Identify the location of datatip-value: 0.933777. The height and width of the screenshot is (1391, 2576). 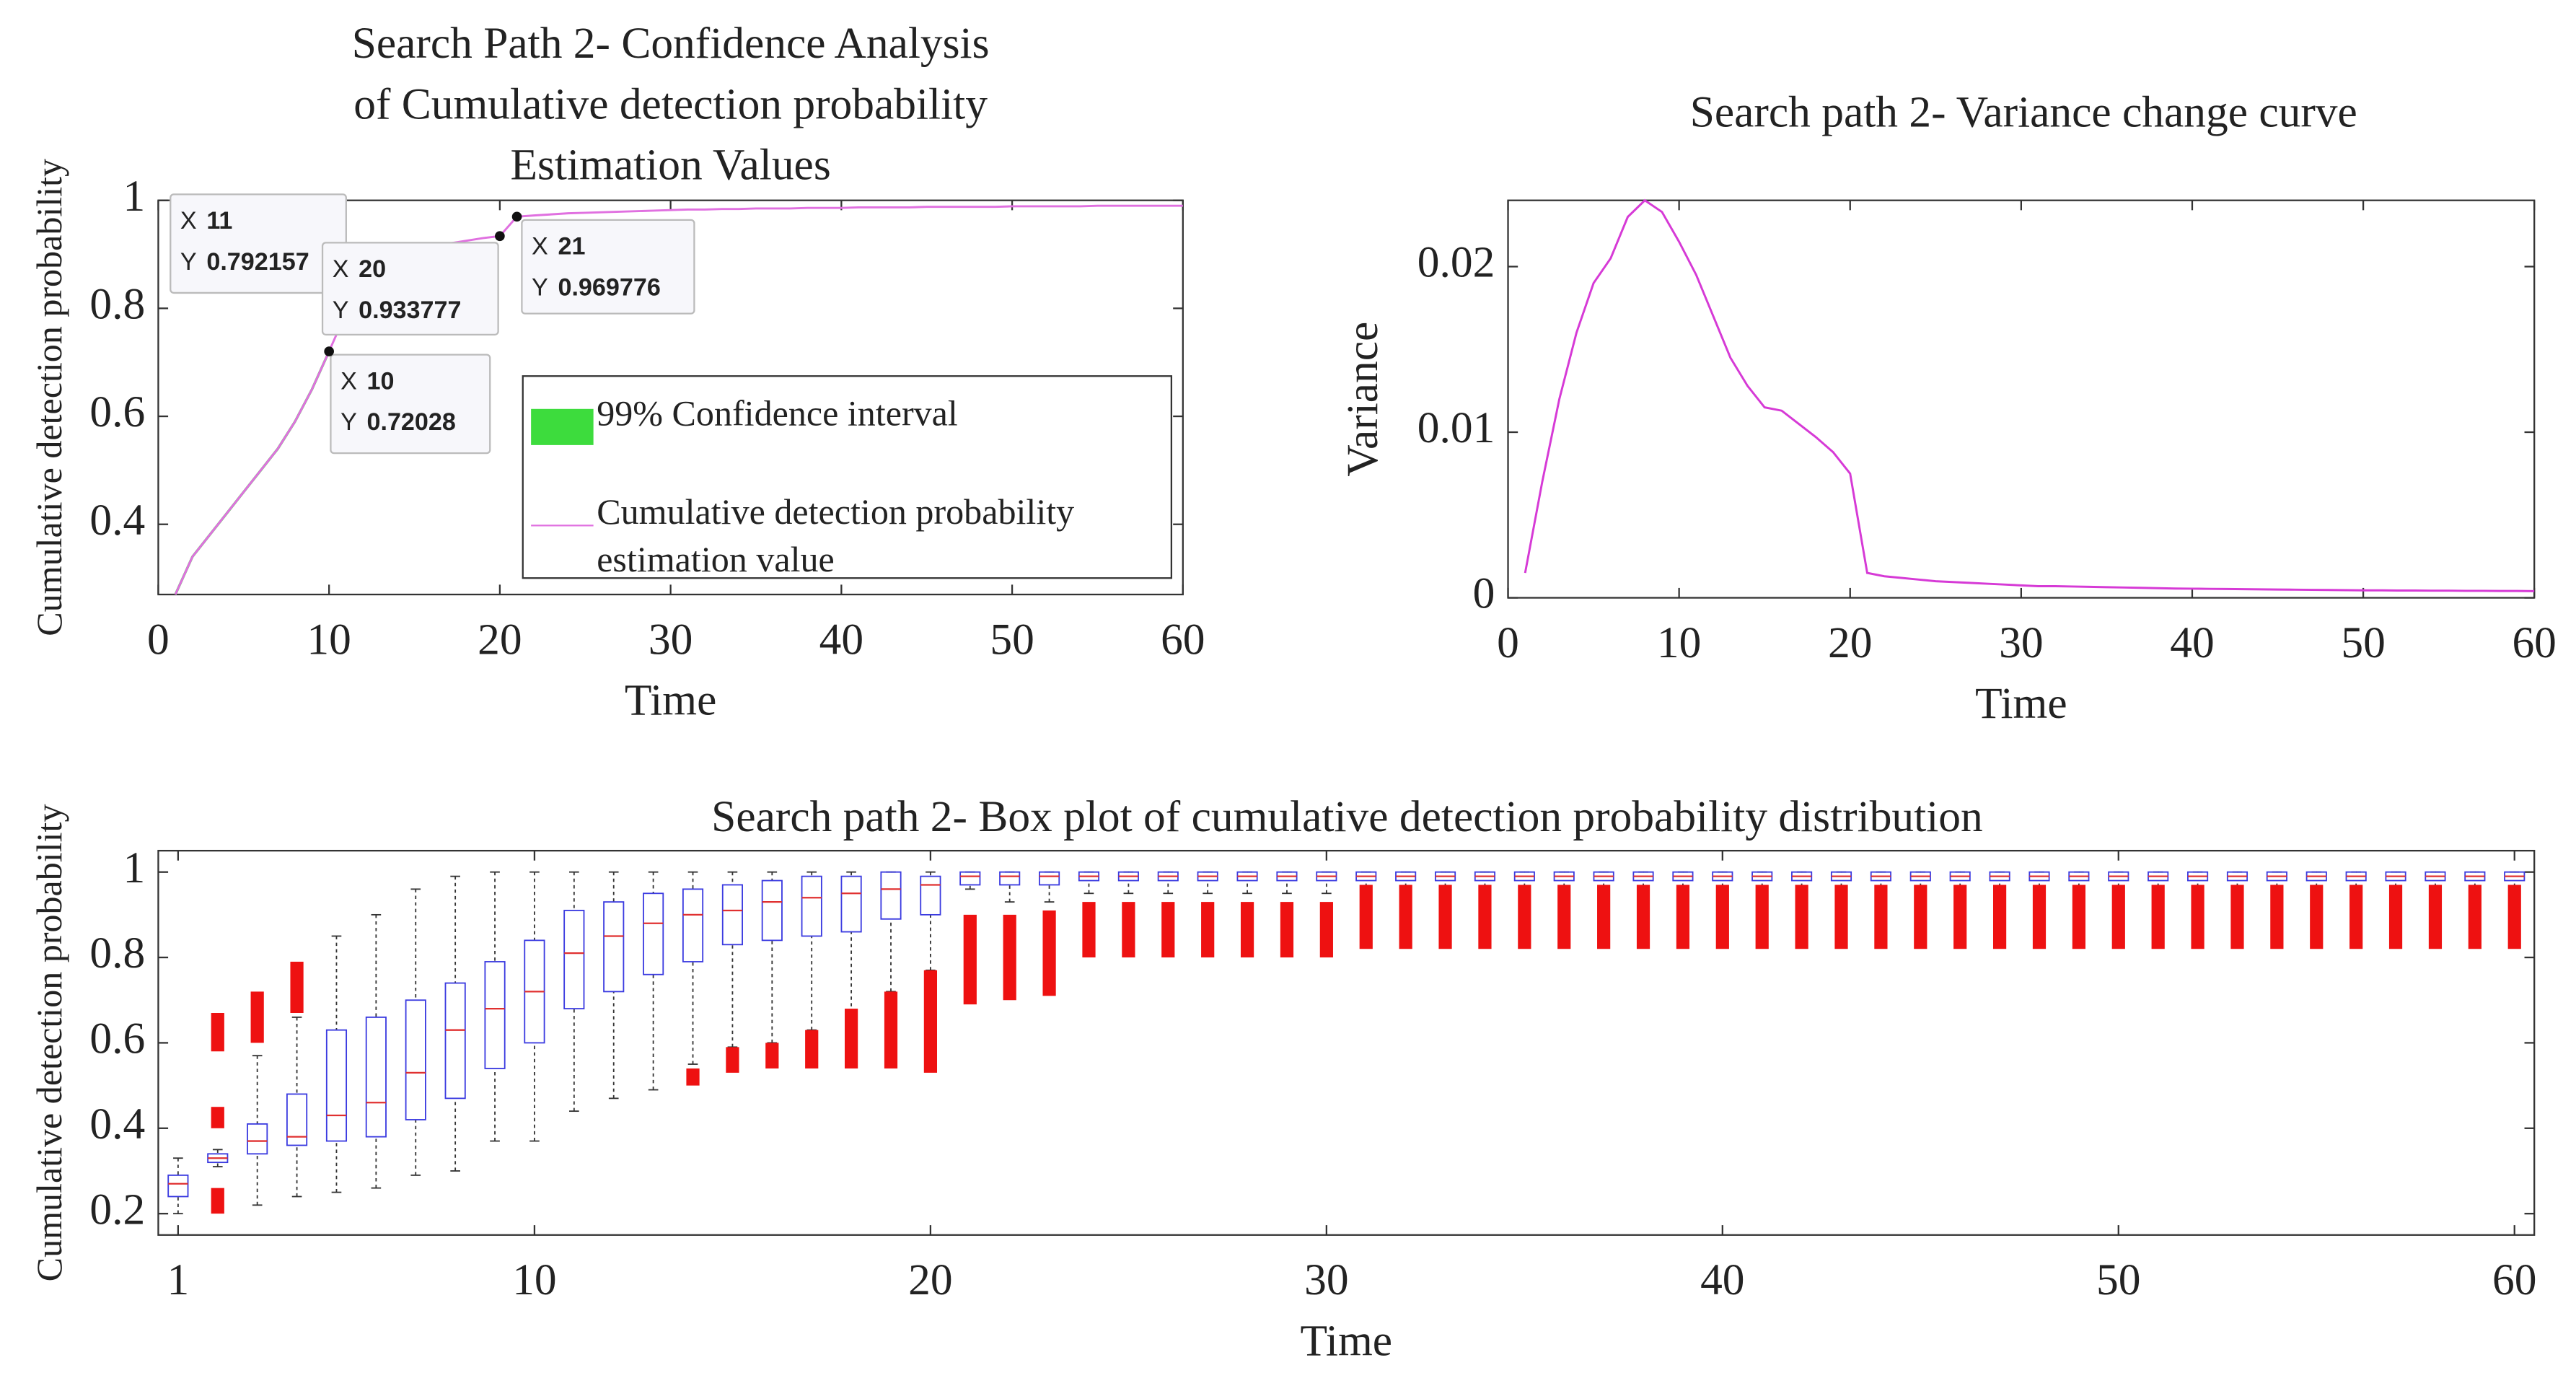
(410, 310).